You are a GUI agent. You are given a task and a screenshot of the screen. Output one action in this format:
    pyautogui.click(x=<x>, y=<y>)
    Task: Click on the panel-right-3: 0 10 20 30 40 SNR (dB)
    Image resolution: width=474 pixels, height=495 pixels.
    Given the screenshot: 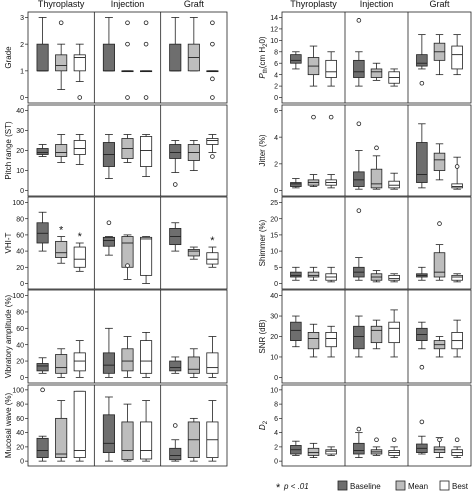 What is the action you would take?
    pyautogui.click(x=365, y=336)
    